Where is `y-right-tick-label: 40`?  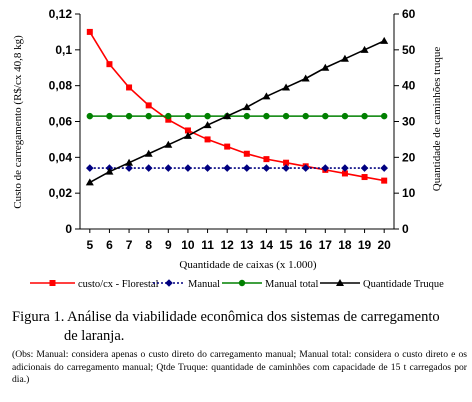
y-right-tick-label: 40 is located at coordinates (409, 86).